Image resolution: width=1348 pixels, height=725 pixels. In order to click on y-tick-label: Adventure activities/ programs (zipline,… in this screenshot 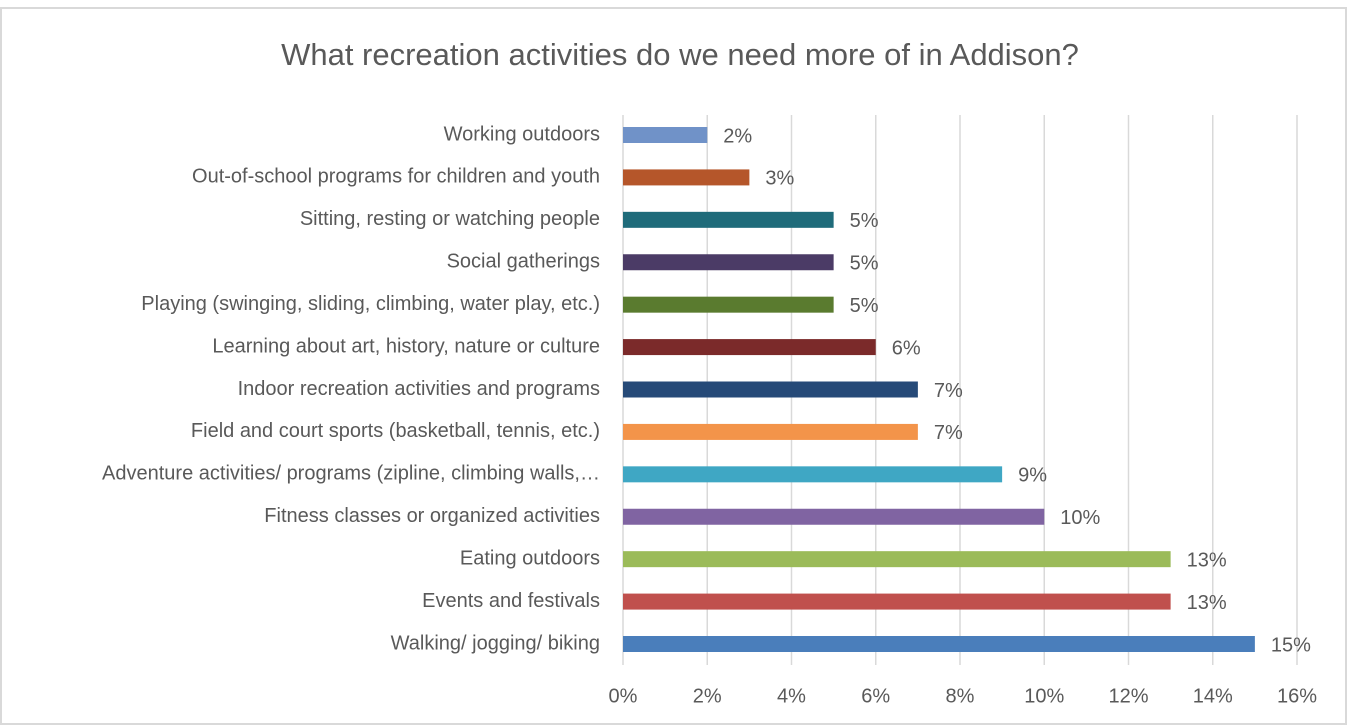, I will do `click(351, 474)`.